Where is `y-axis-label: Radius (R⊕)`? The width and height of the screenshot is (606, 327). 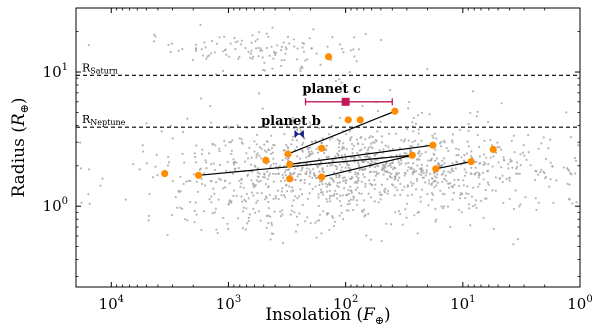
y-axis-label: Radius (R⊕) is located at coordinates (20, 147).